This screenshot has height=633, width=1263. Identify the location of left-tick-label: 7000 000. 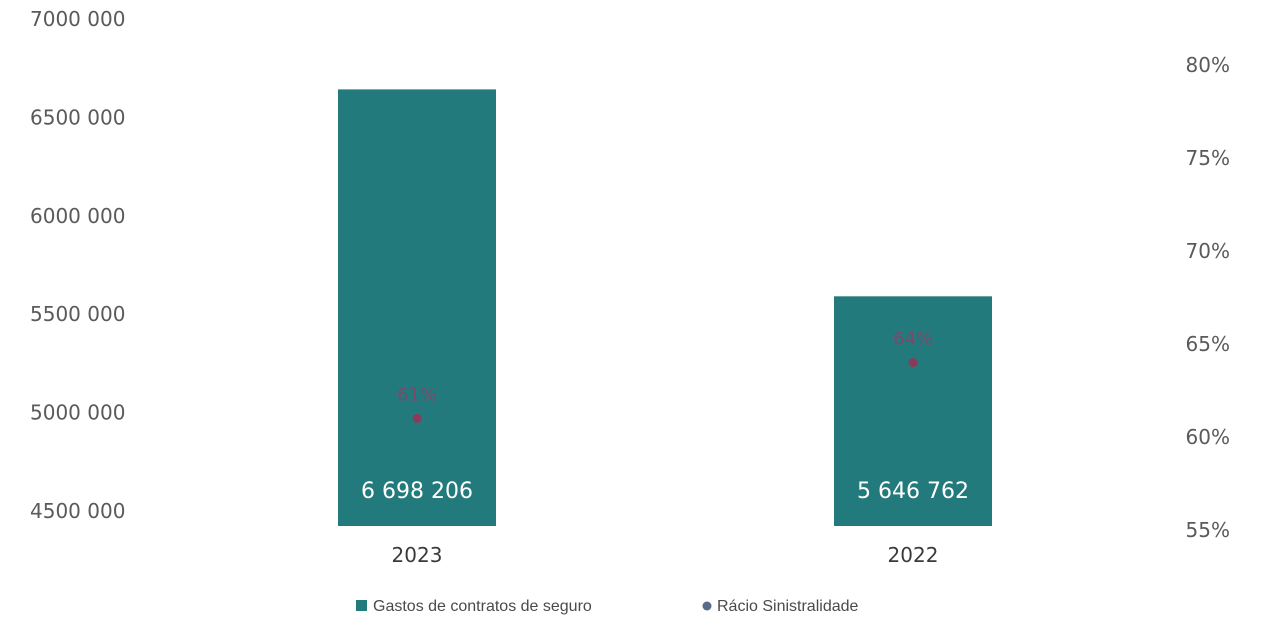
(77, 19).